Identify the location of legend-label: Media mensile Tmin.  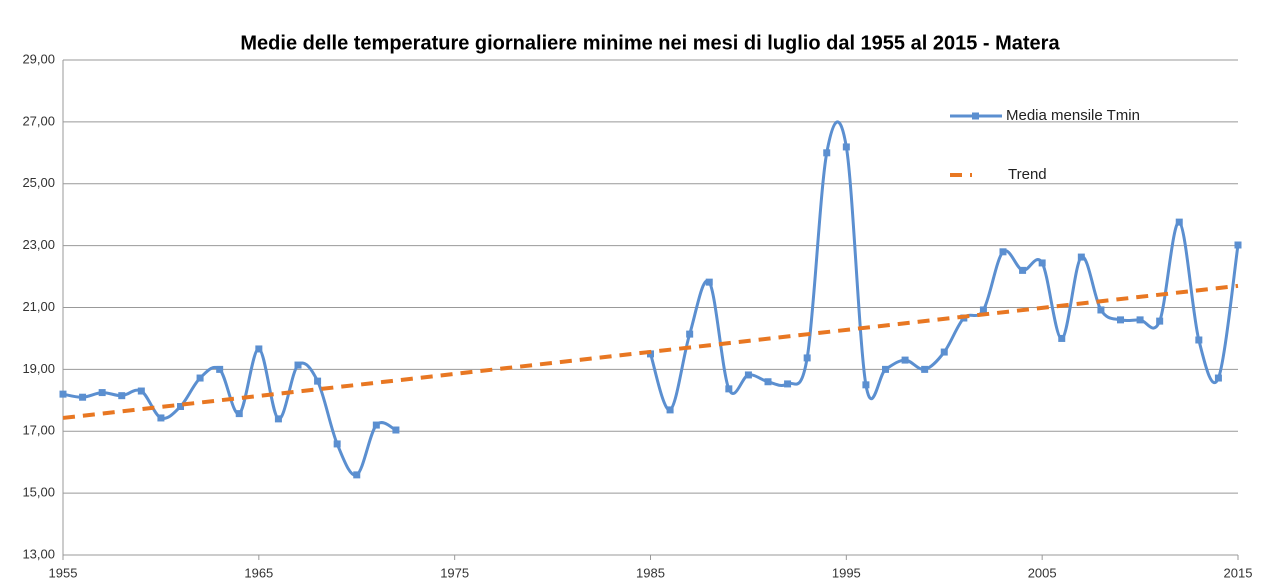
(1073, 115).